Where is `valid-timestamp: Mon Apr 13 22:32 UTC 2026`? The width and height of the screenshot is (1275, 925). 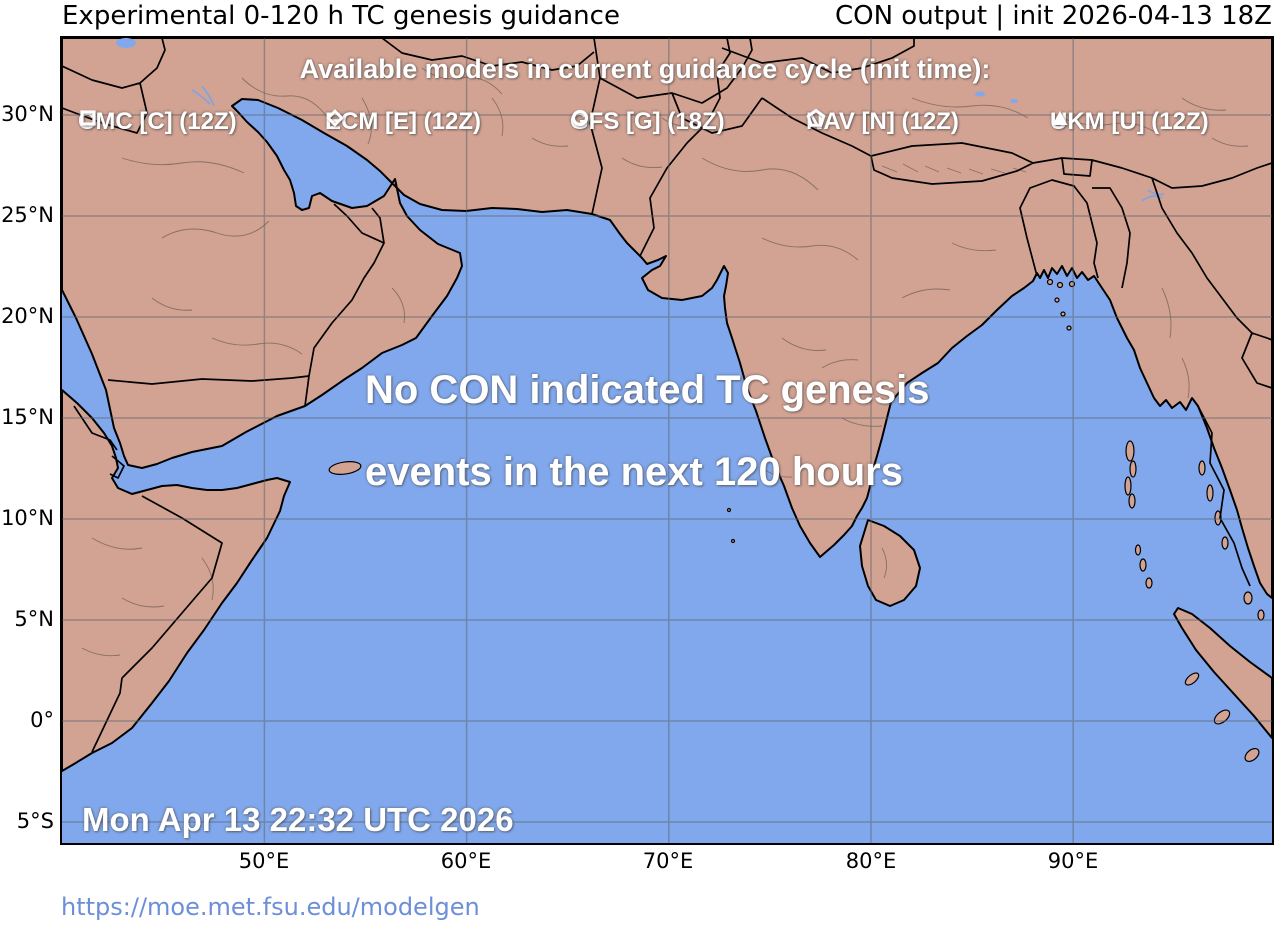 valid-timestamp: Mon Apr 13 22:32 UTC 2026 is located at coordinates (298, 819).